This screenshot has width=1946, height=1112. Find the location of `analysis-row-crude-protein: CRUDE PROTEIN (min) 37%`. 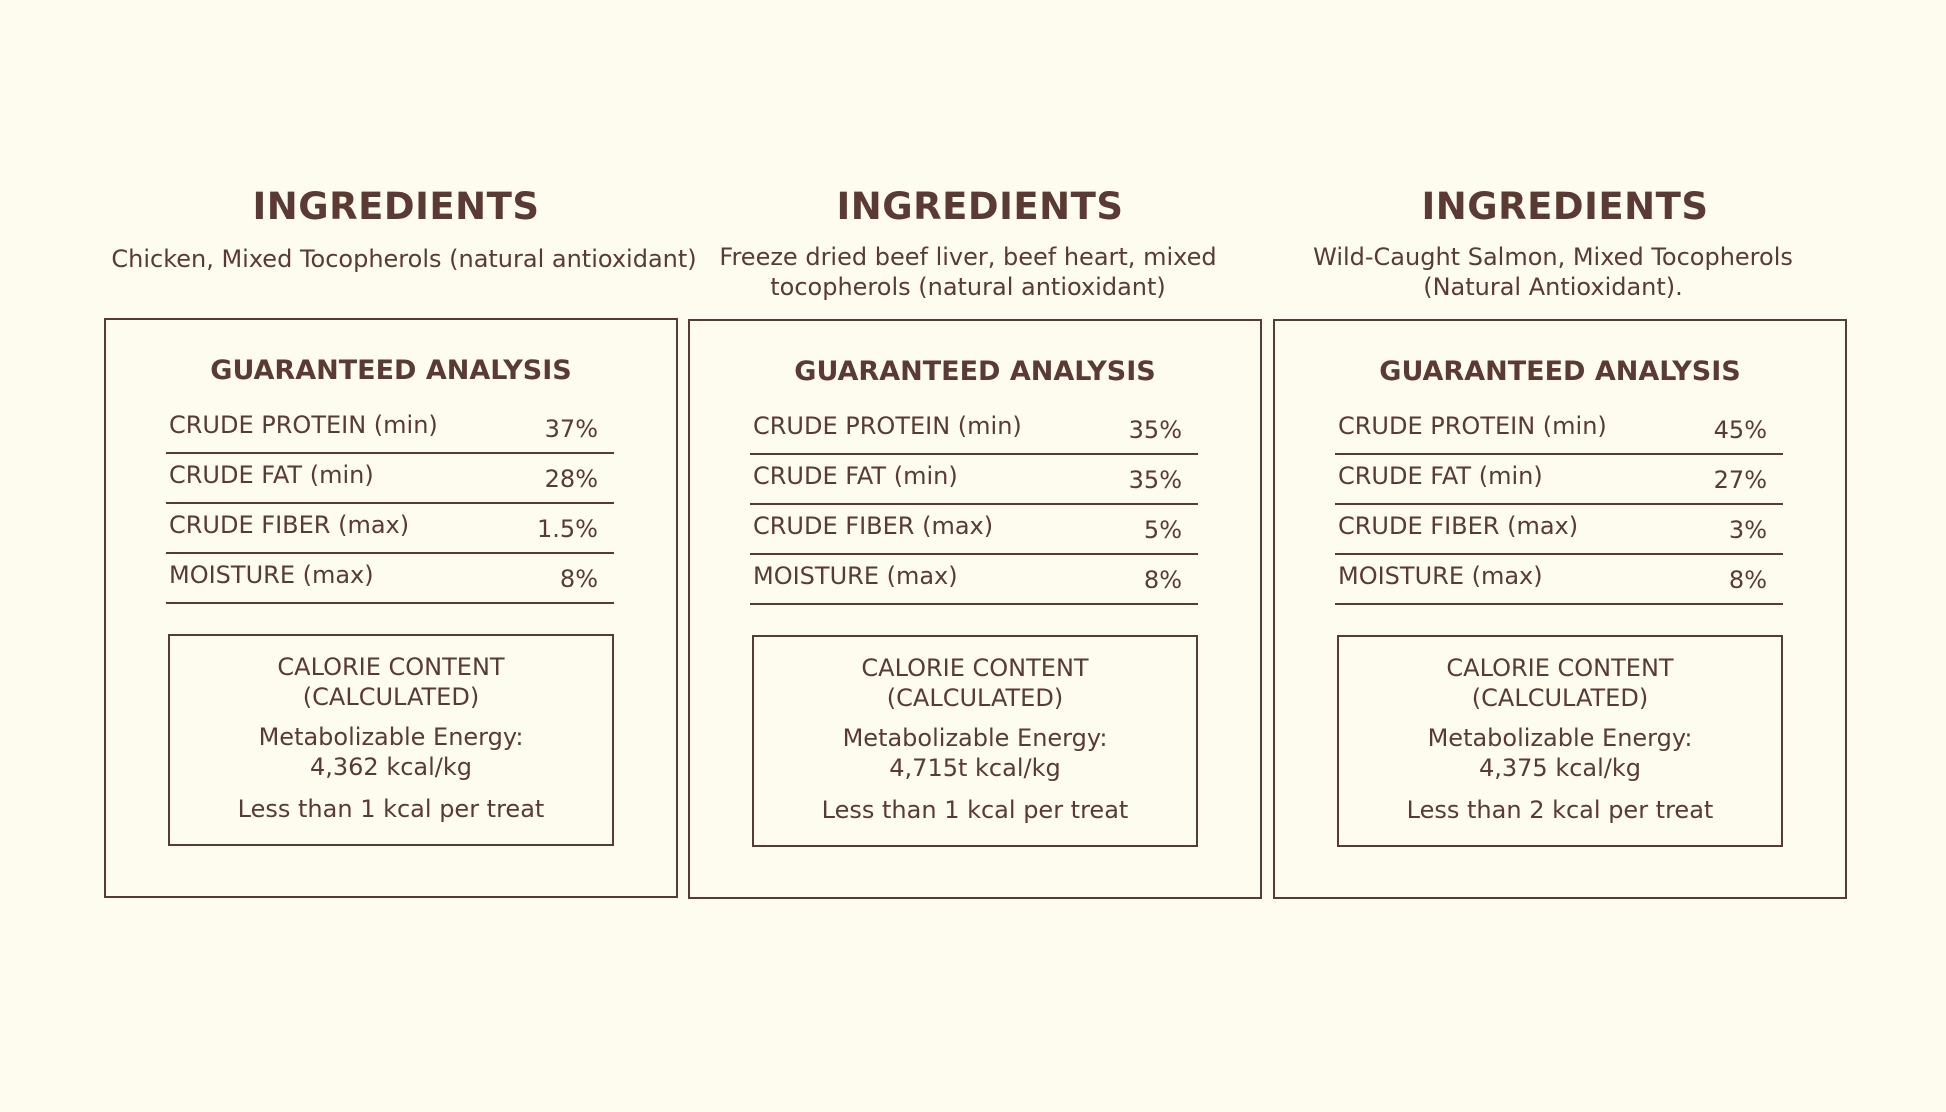

analysis-row-crude-protein: CRUDE PROTEIN (min) 37% is located at coordinates (390, 429).